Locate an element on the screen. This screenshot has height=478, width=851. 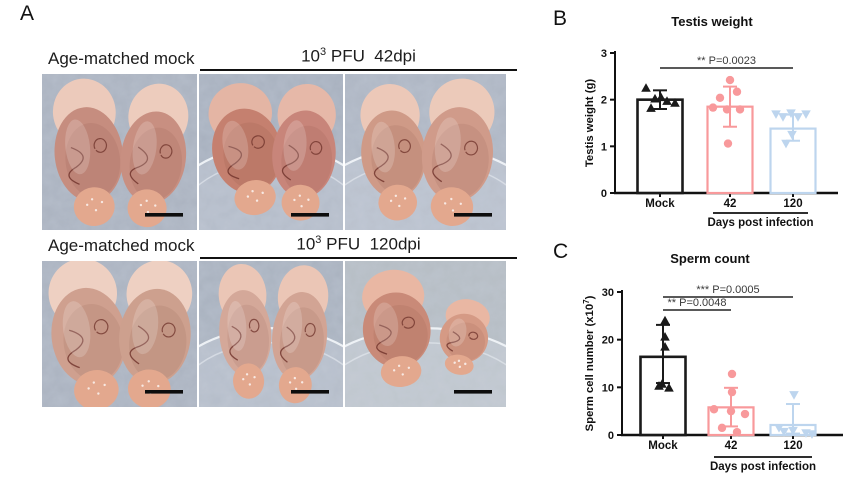
row2-infected-group-label: 103 PFU 120dpi is located at coordinates (358, 244).